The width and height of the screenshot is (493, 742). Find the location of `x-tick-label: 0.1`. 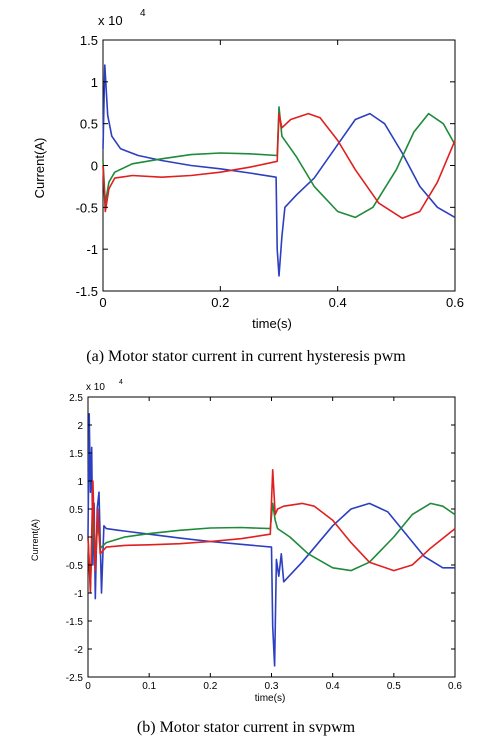

x-tick-label: 0.1 is located at coordinates (149, 686).